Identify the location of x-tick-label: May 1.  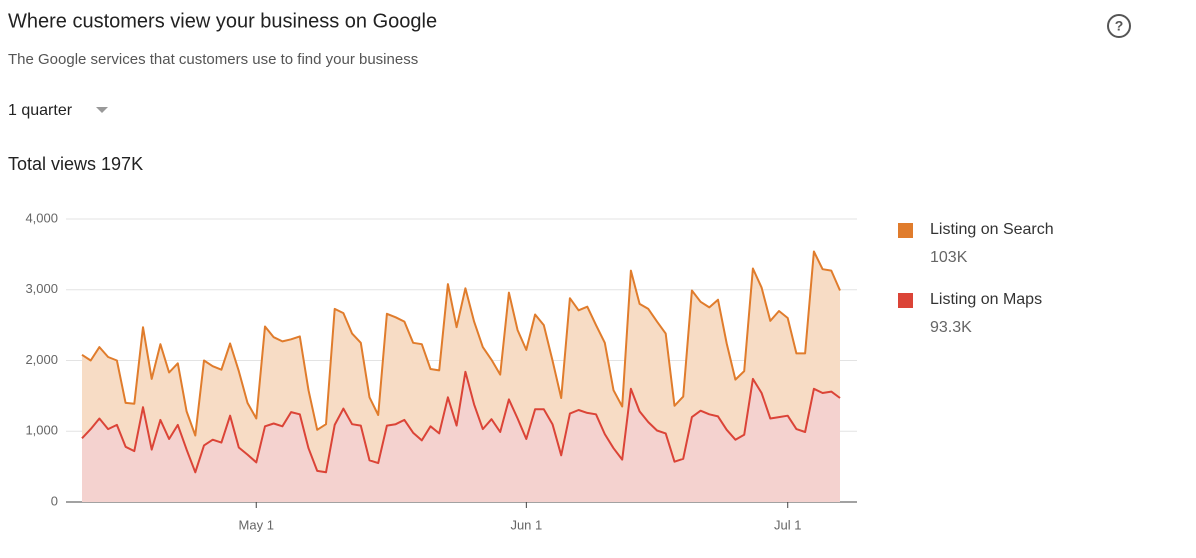
(256, 524).